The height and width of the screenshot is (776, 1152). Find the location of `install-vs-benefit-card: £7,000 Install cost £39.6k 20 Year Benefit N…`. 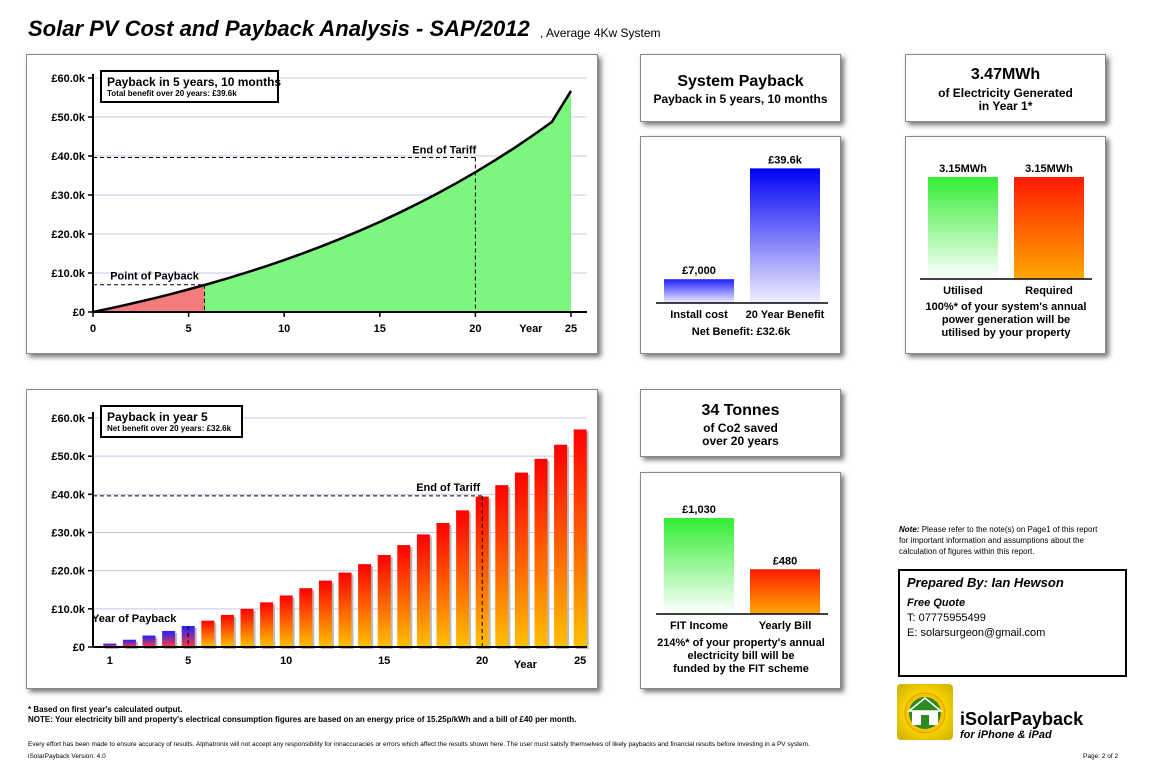

install-vs-benefit-card: £7,000 Install cost £39.6k 20 Year Benefit N… is located at coordinates (740, 245).